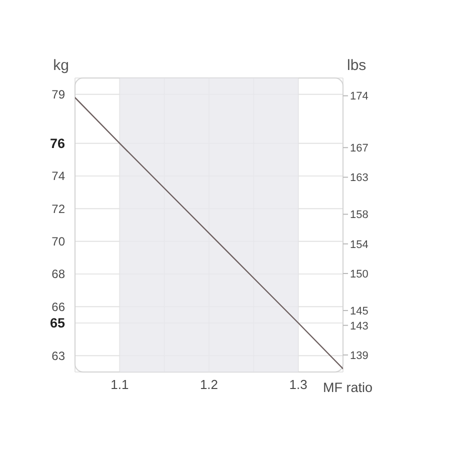 Image resolution: width=458 pixels, height=458 pixels. Describe the element at coordinates (359, 96) in the screenshot. I see `y2-tick-label: 174` at that location.